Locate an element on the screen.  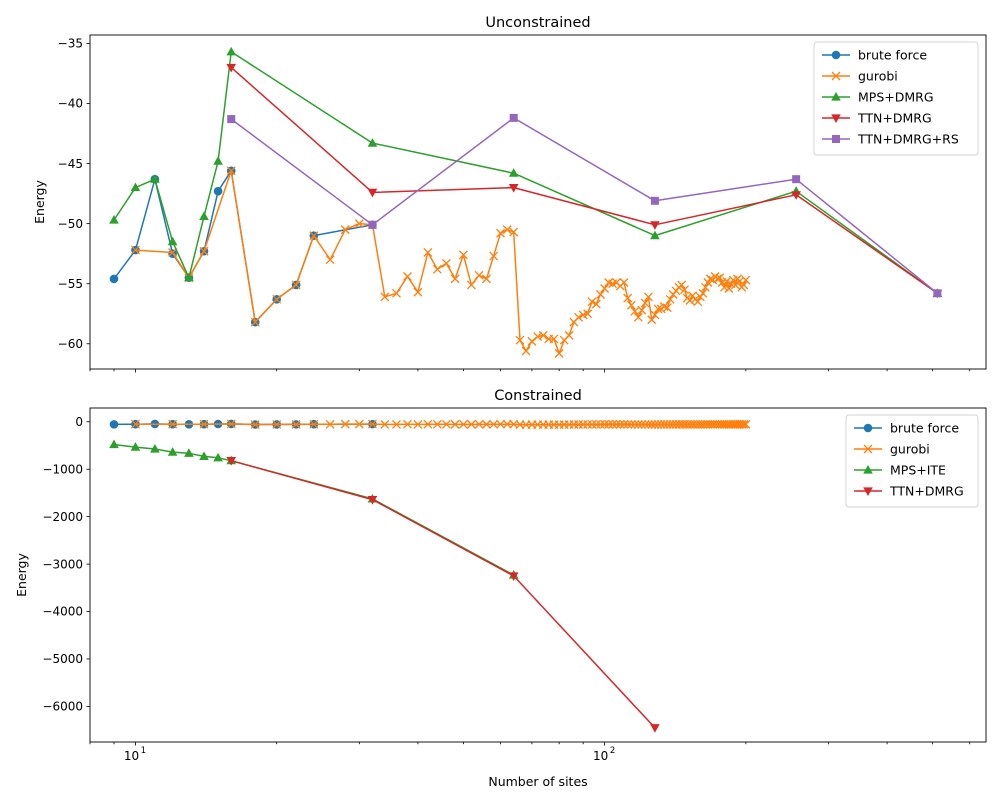
constrained-y-tick-label: 0 is located at coordinates (79, 422).